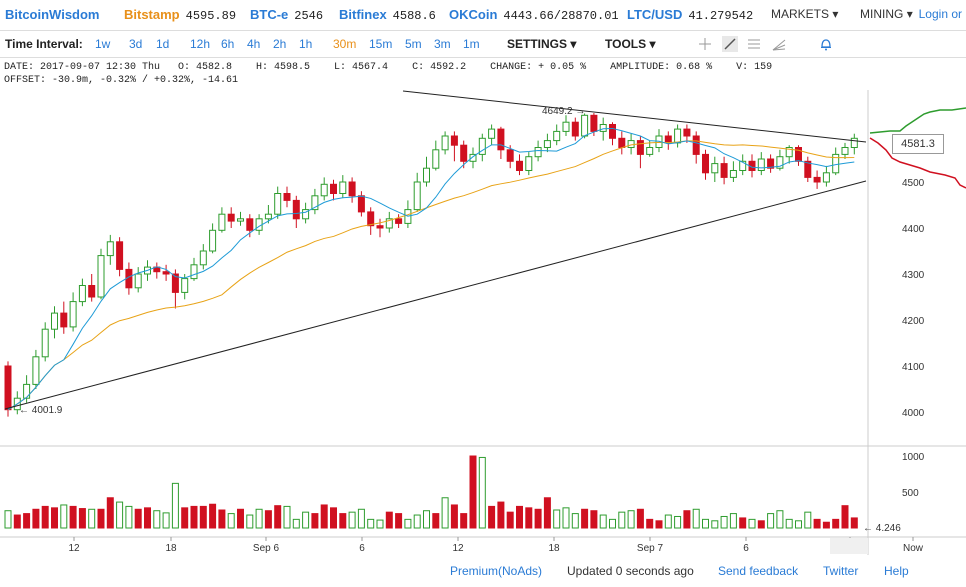  What do you see at coordinates (918, 144) in the screenshot?
I see `current-price-tag: 4581.3` at bounding box center [918, 144].